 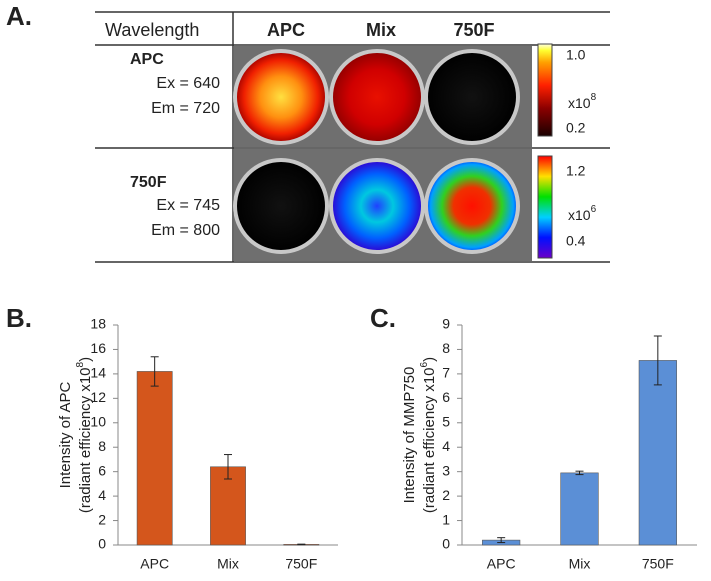 I want to click on colorbar-max: 1.2, so click(x=576, y=171).